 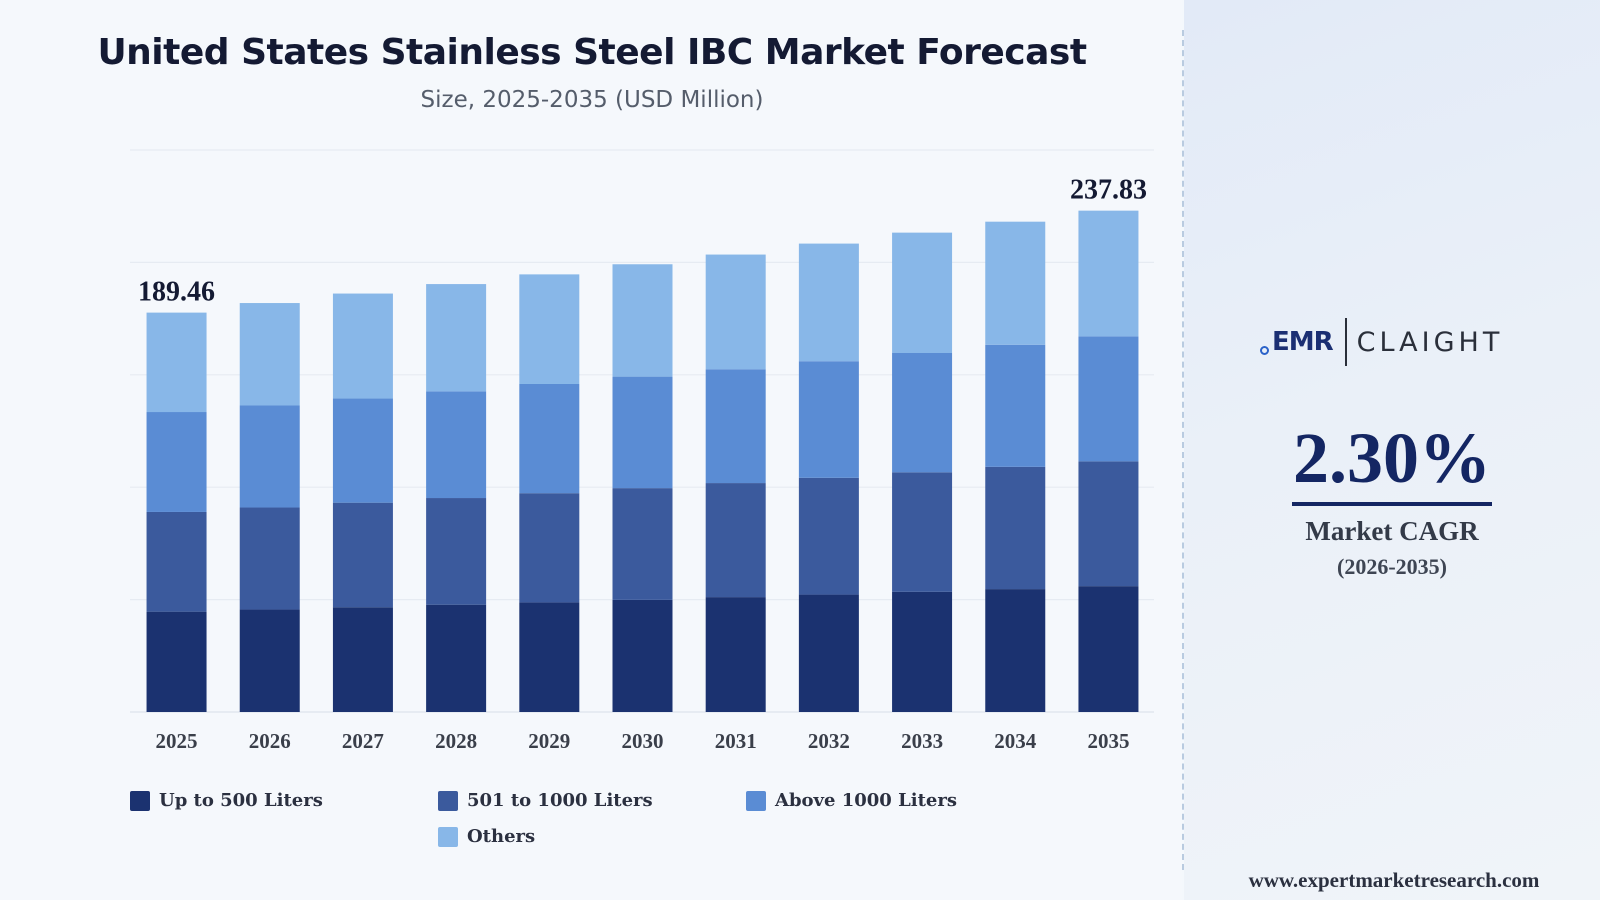 What do you see at coordinates (1183, 450) in the screenshot?
I see `panel-divider` at bounding box center [1183, 450].